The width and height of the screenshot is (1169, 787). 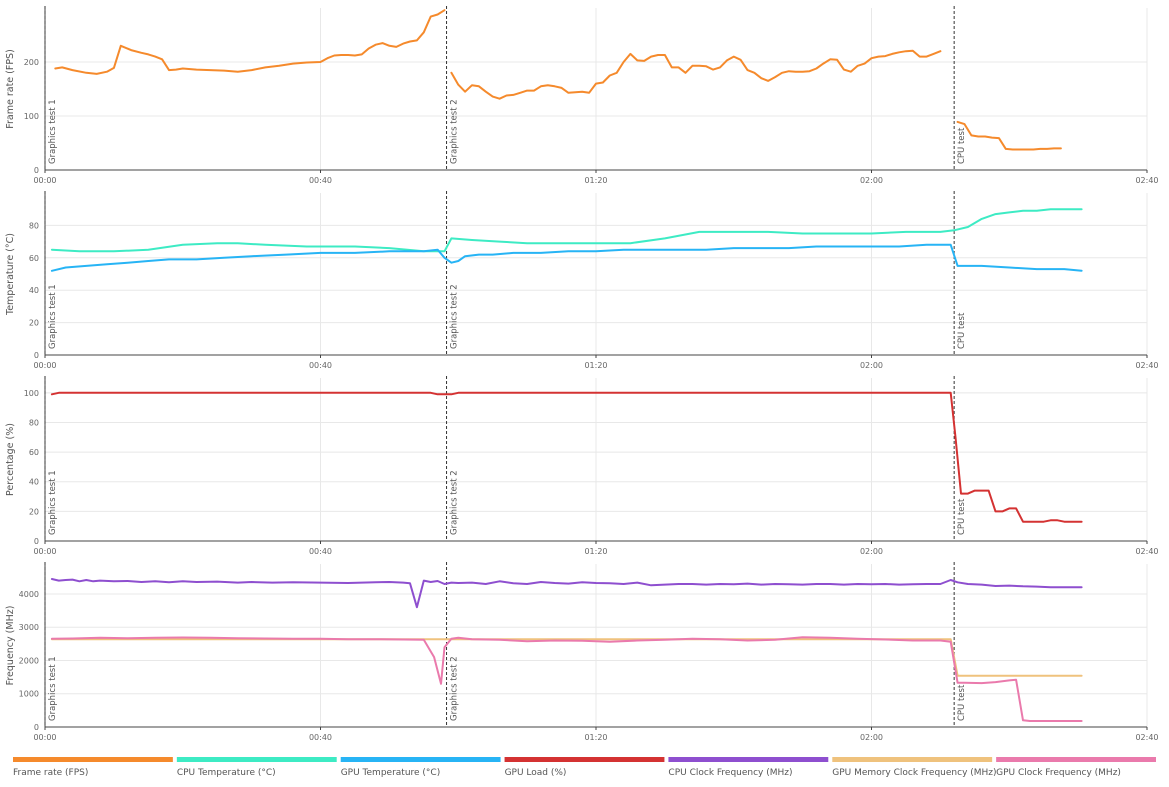 What do you see at coordinates (10, 646) in the screenshot?
I see `y-axis-title: Frequency (MHz)` at bounding box center [10, 646].